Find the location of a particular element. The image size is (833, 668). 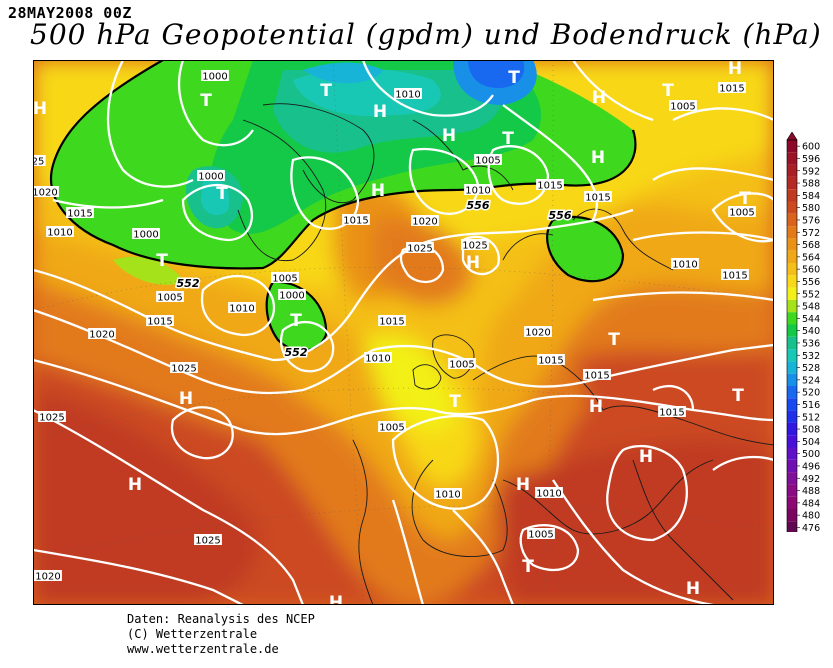

isobar-label-text: 1000 is located at coordinates (145, 235).